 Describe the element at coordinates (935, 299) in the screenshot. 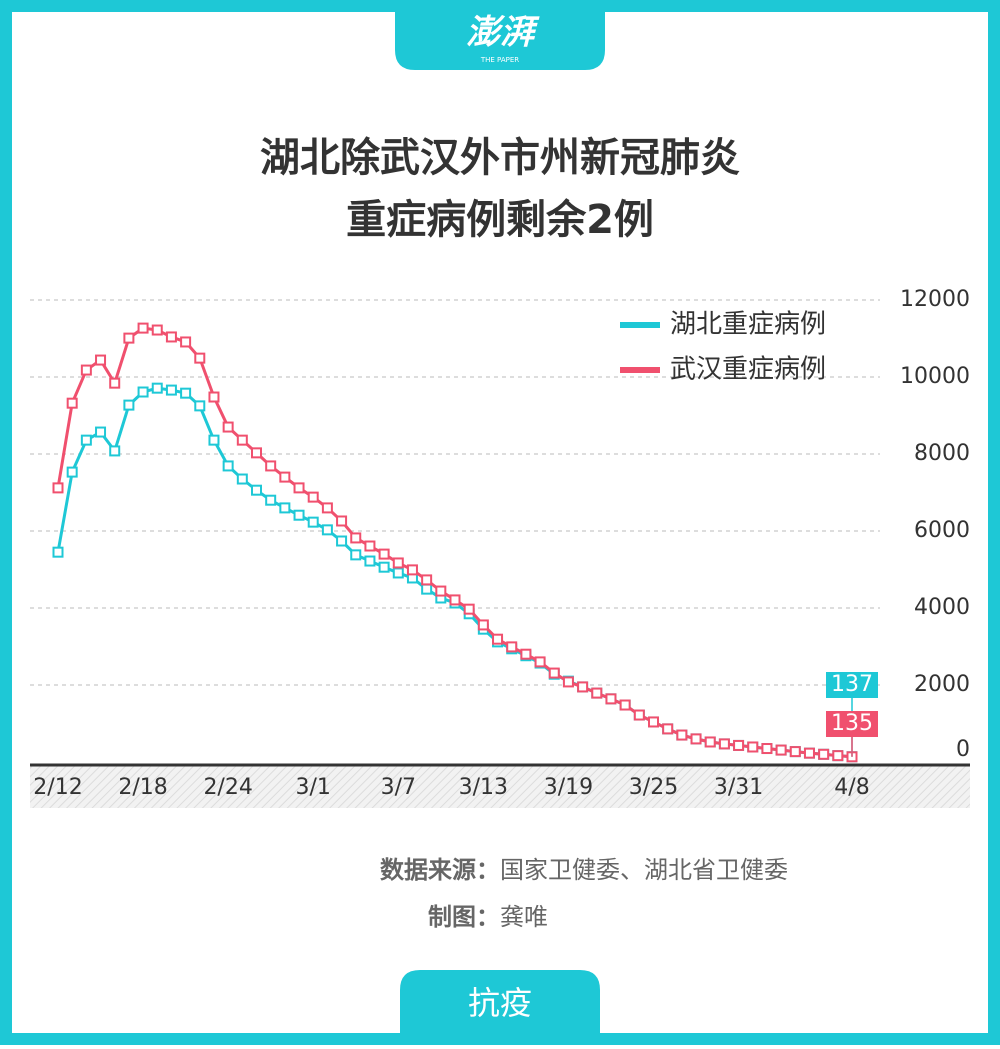

I see `y-tick-label: 12000` at that location.